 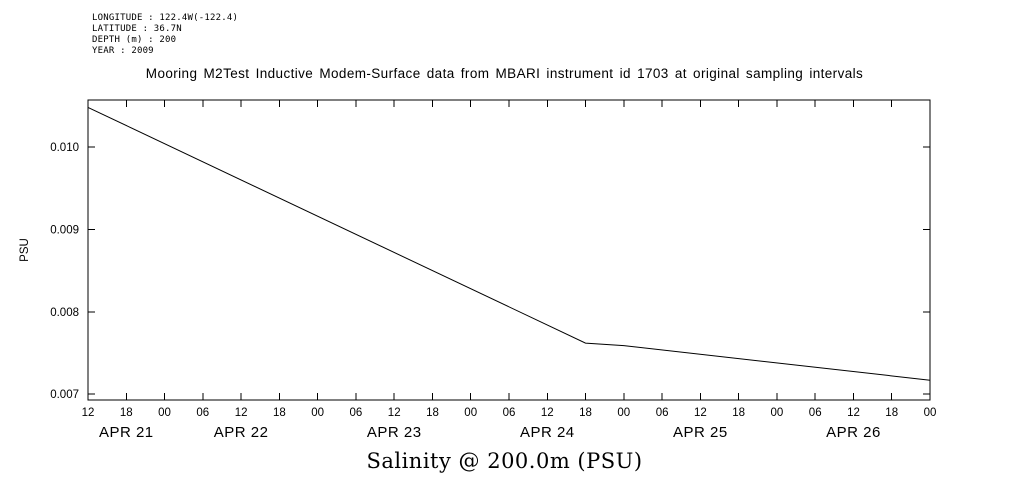 What do you see at coordinates (700, 432) in the screenshot?
I see `date-label: APR 25` at bounding box center [700, 432].